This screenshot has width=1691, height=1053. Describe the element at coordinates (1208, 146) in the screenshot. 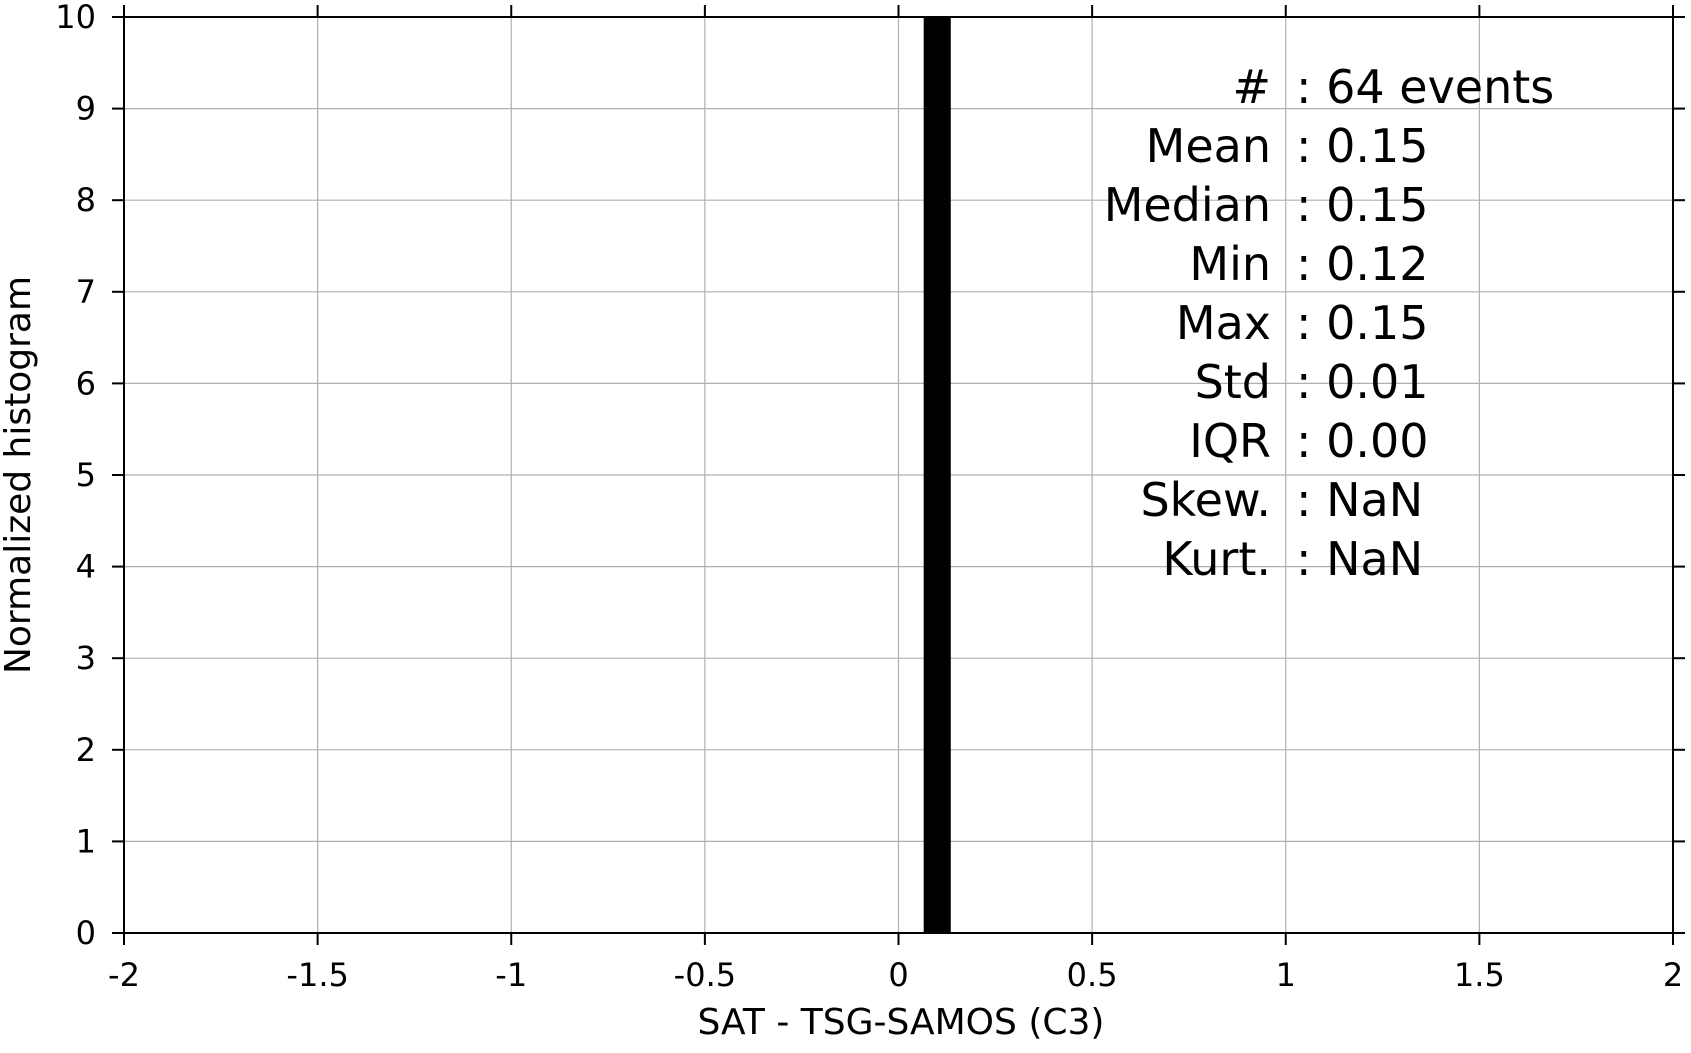

I see `stat-label: Mean` at that location.